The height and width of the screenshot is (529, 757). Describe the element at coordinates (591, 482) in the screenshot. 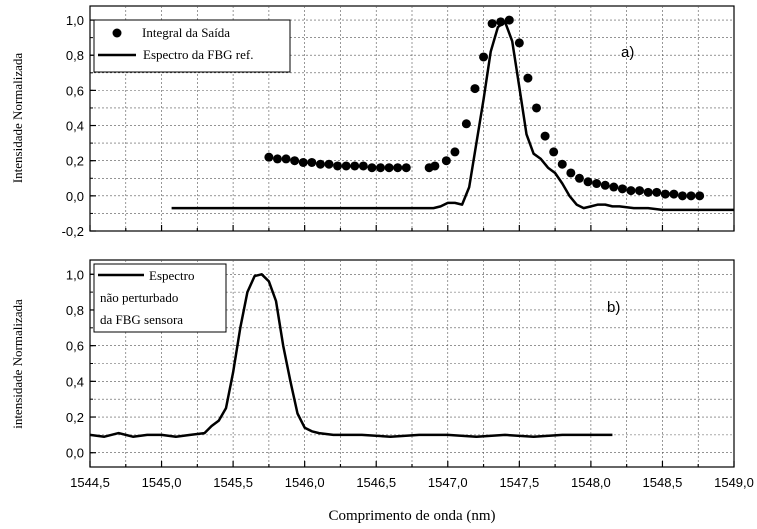

I see `x-tick-label: 1548,0` at that location.